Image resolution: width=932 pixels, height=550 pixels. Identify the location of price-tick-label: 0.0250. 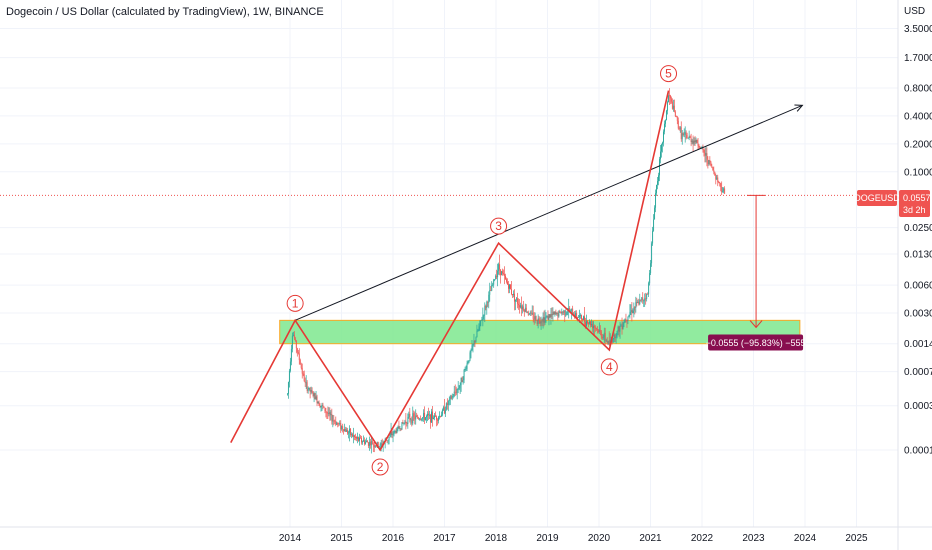
(918, 228).